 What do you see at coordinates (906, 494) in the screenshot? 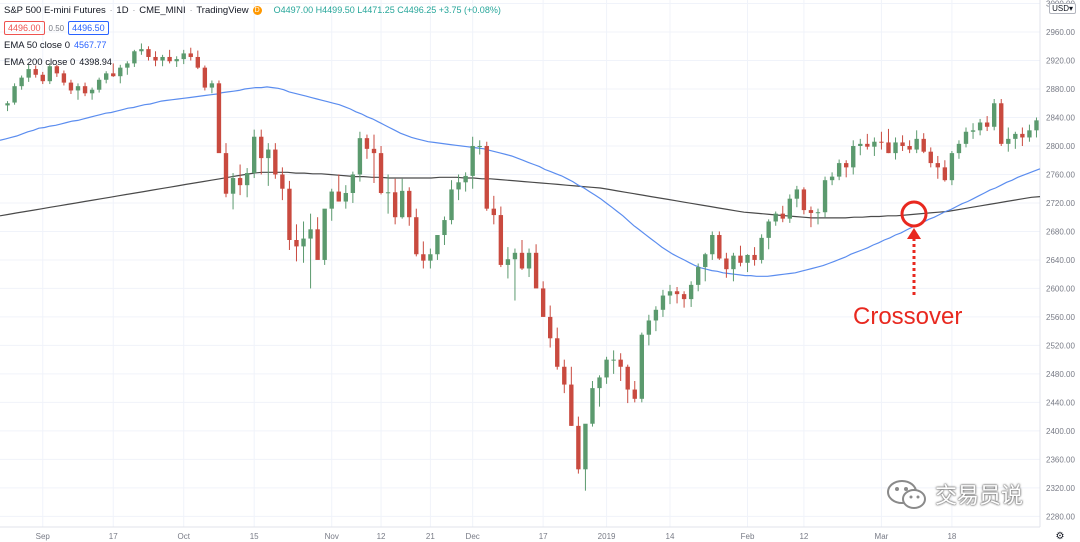
I see `wechat-logo-icon` at bounding box center [906, 494].